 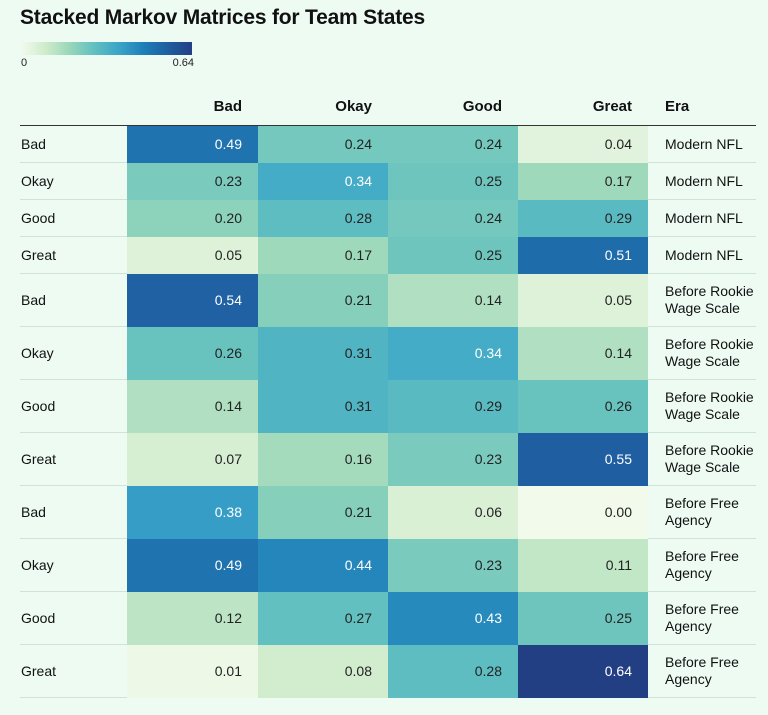 What do you see at coordinates (192, 618) in the screenshot?
I see `heatmap-cell: 0.12` at bounding box center [192, 618].